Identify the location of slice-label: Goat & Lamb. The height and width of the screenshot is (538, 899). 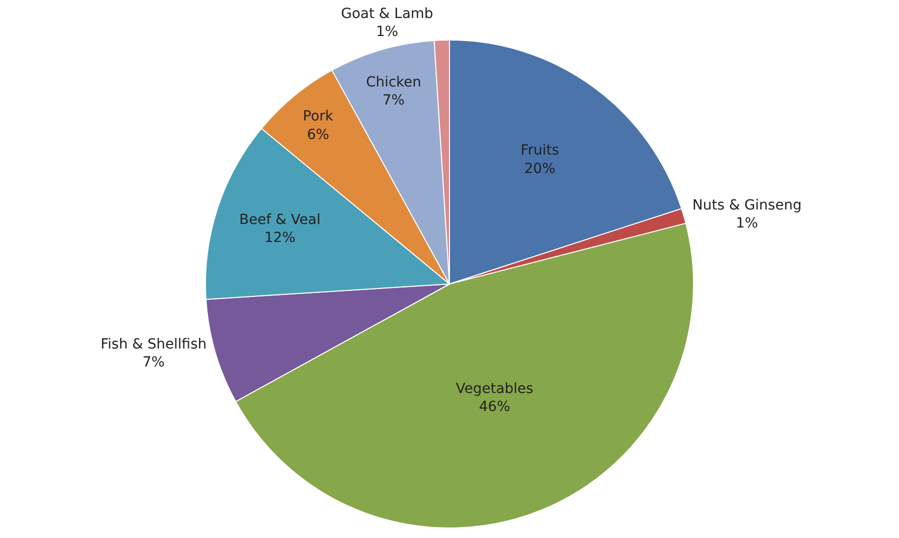
(387, 14).